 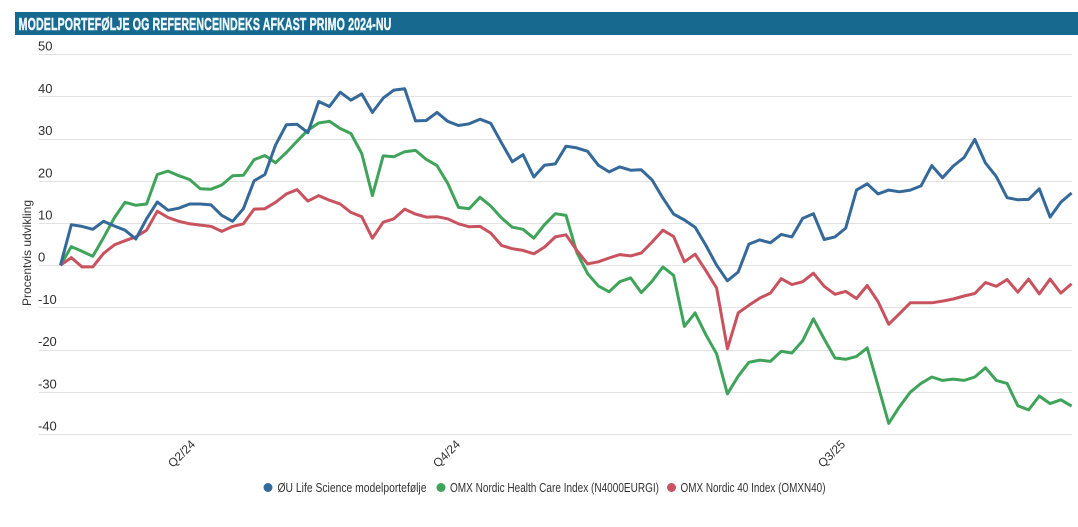 I want to click on svg-text: 20, so click(x=45, y=172).